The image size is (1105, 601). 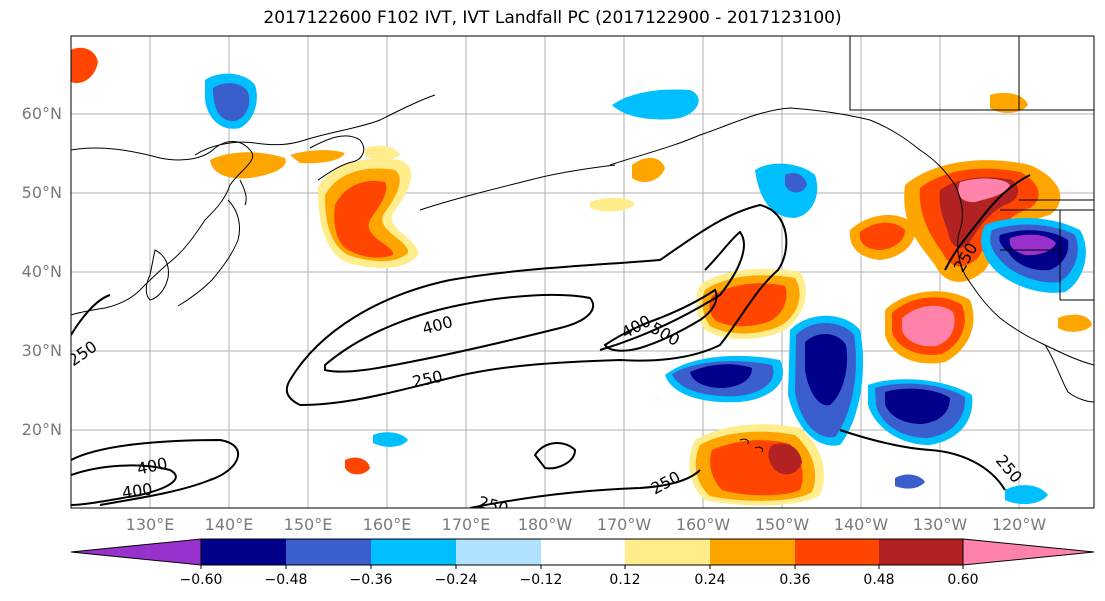 What do you see at coordinates (826, 370) in the screenshot?
I see `fill-neg-center-dark` at bounding box center [826, 370].